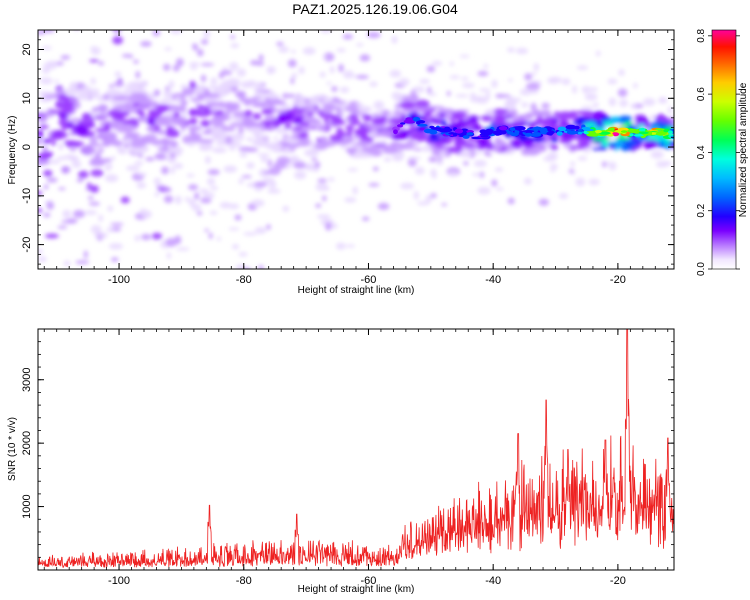 Image resolution: width=750 pixels, height=600 pixels. I want to click on spectrogram-x-tick-label: -60, so click(369, 280).